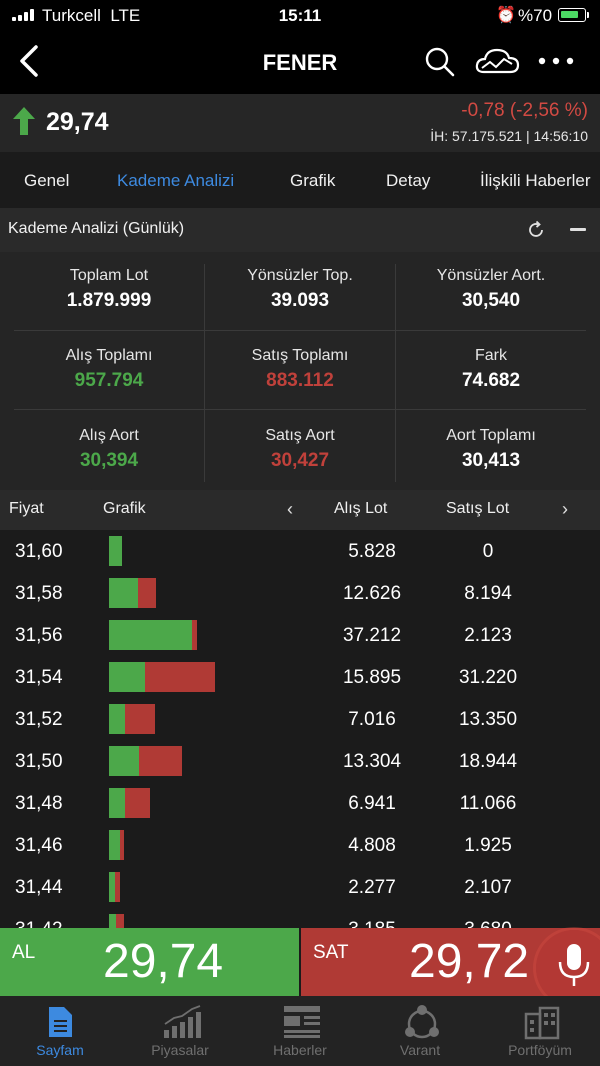 This screenshot has width=600, height=1066. I want to click on stat-label: Yönsüzler Top., so click(300, 275).